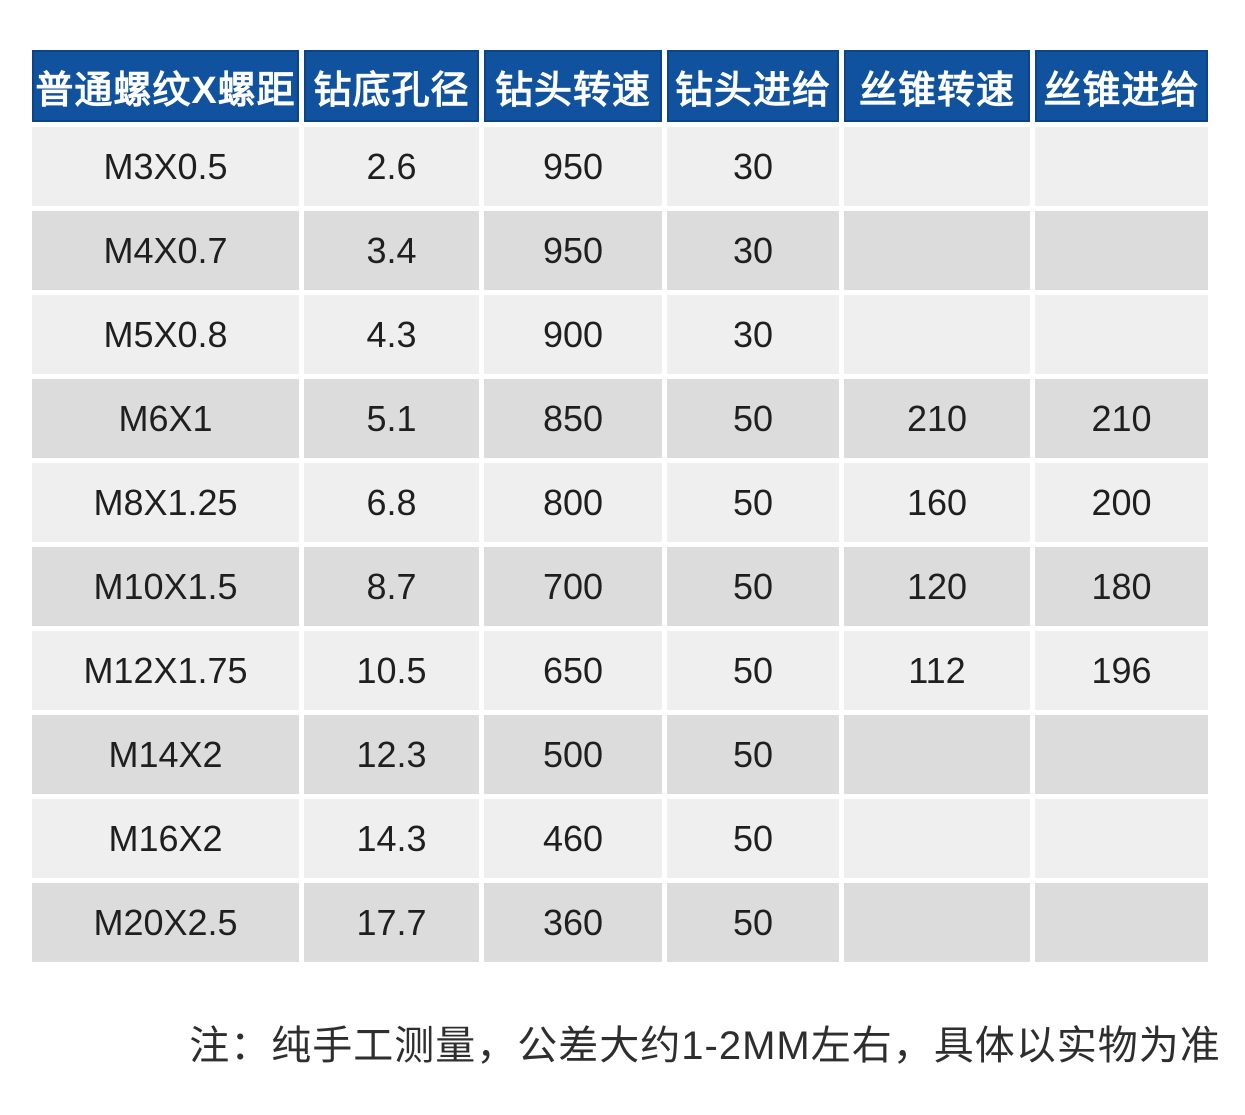 The width and height of the screenshot is (1245, 1115). I want to click on table-row: M8X1.25 6.8 800 50 160 200, so click(620, 502).